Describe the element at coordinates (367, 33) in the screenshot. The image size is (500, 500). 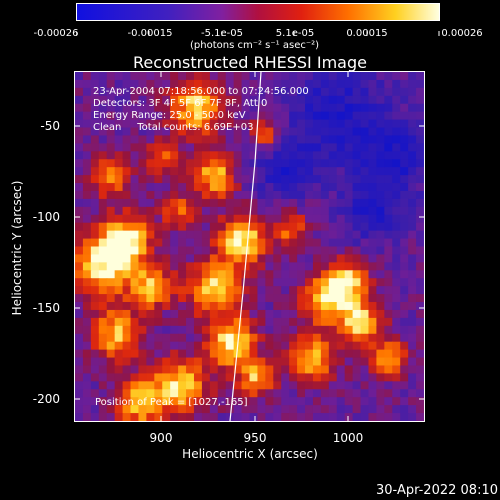
I see `colorbar-tick-label: 0.00015` at that location.